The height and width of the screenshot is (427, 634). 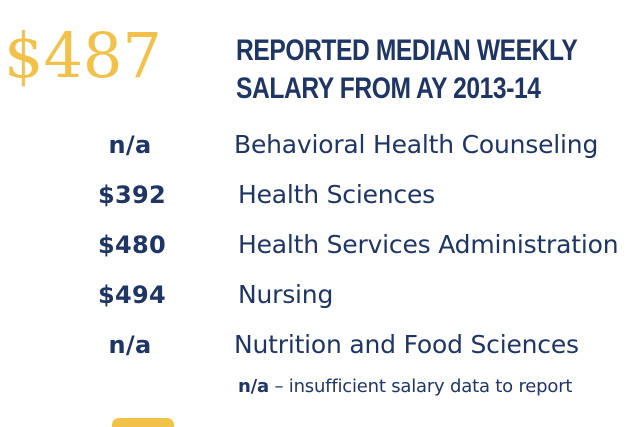 I want to click on program-salary-value: $480, so click(x=132, y=245).